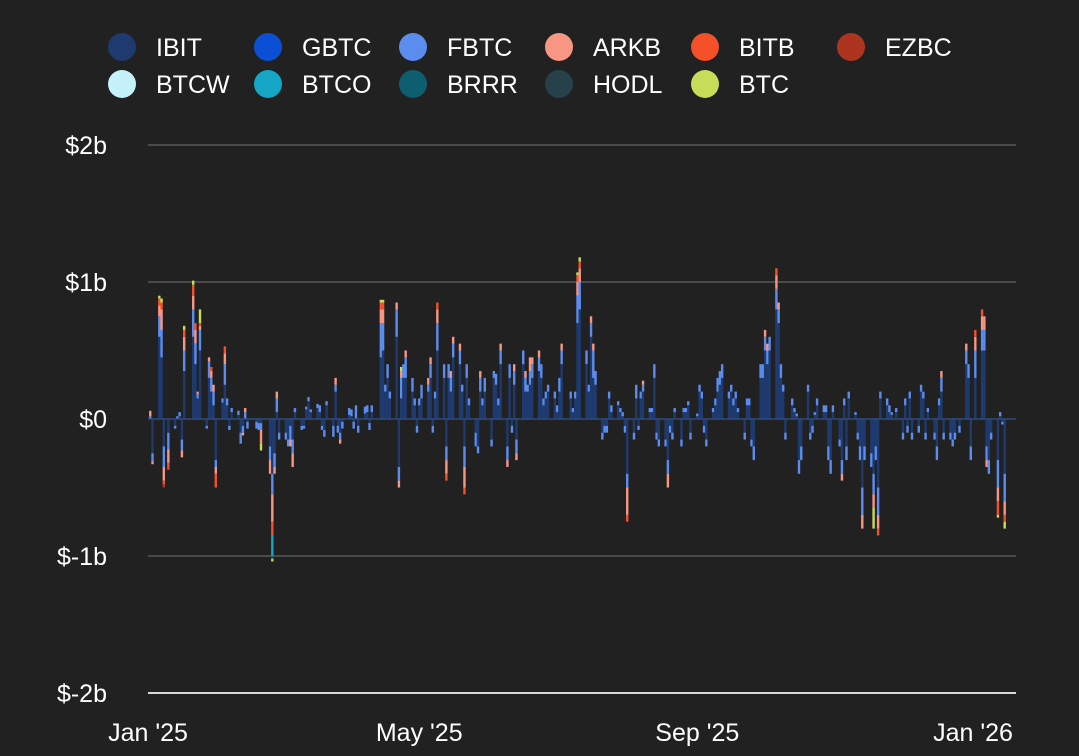 The image size is (1079, 756). I want to click on legend-item-brrr: BRRR, so click(458, 84).